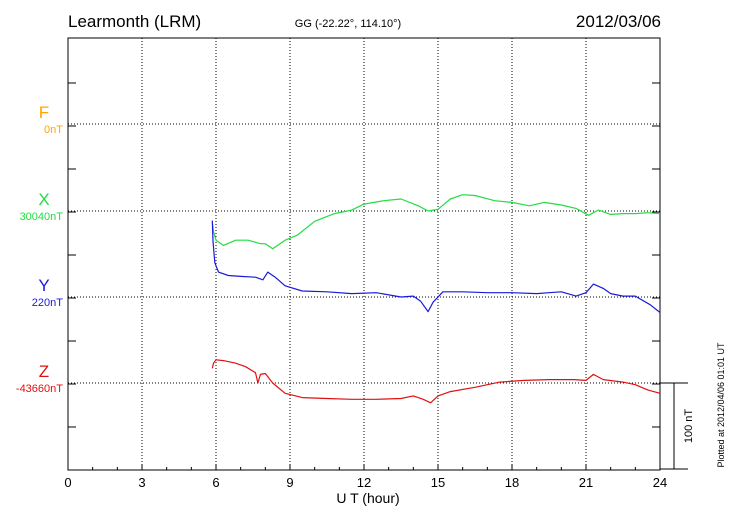 The image size is (730, 520). Describe the element at coordinates (586, 482) in the screenshot. I see `x-tick-label: 21` at that location.